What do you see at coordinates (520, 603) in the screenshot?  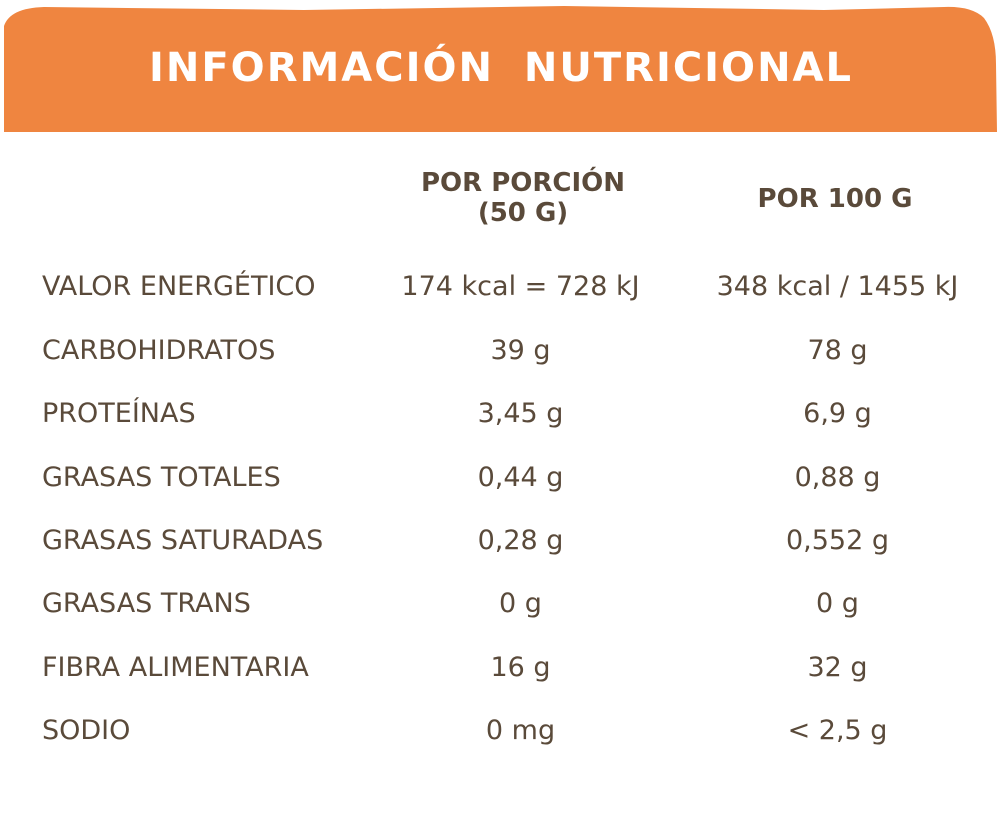 I see `row-value-per-portion: 0 g` at bounding box center [520, 603].